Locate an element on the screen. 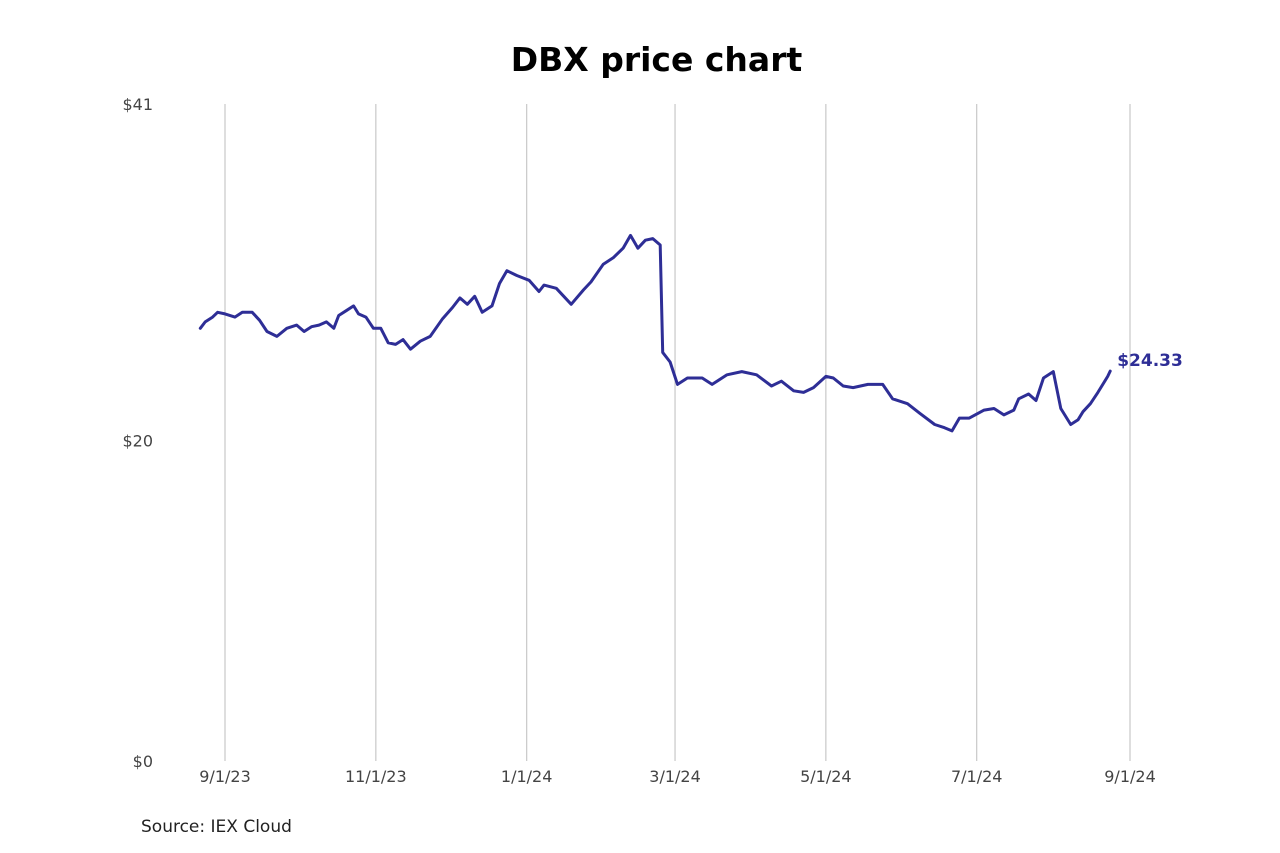 This screenshot has height=853, width=1280. x-tick-label: 1/1/24 is located at coordinates (527, 776).